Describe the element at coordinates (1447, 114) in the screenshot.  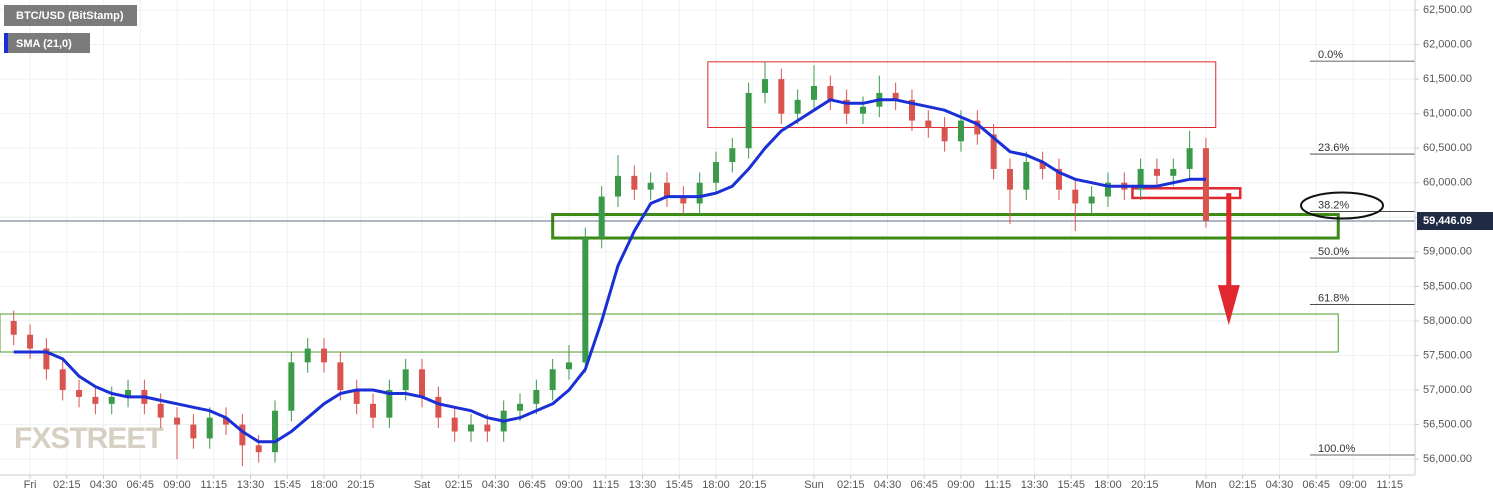
I see `y-tick-label: 61,000.00` at that location.